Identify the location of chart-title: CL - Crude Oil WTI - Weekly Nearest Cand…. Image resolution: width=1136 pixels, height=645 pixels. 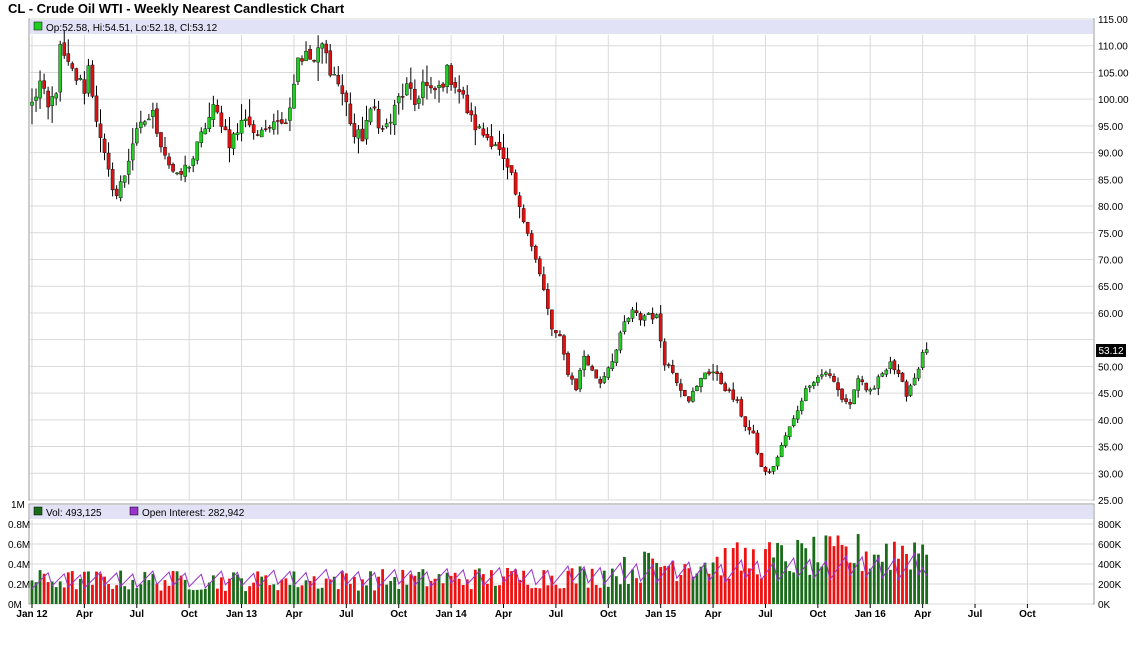
(176, 8).